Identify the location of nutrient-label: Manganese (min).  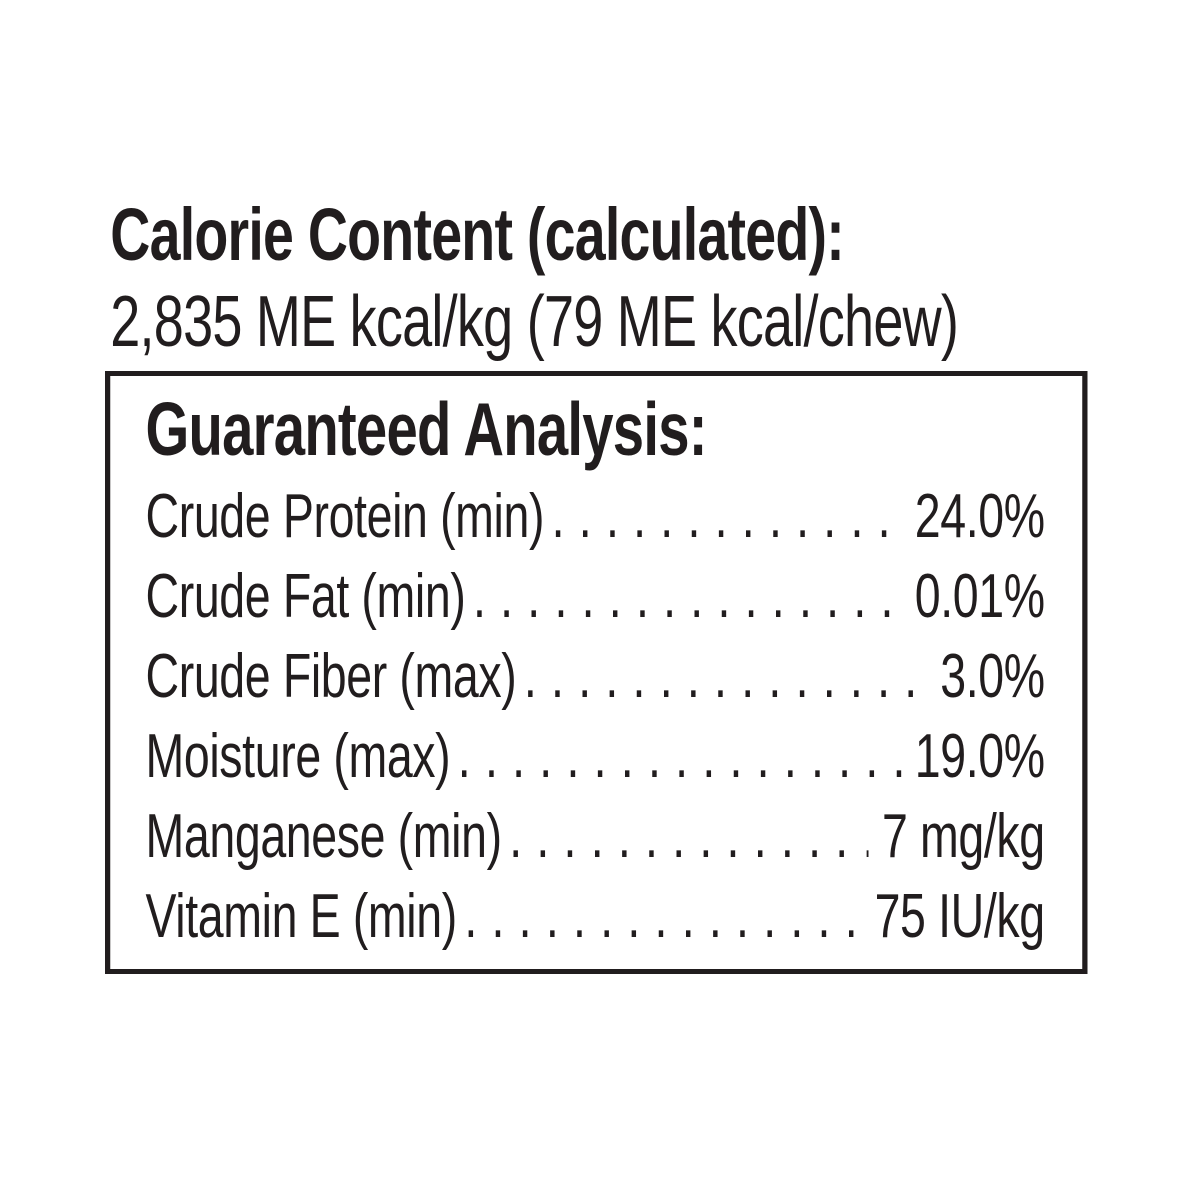
(324, 836).